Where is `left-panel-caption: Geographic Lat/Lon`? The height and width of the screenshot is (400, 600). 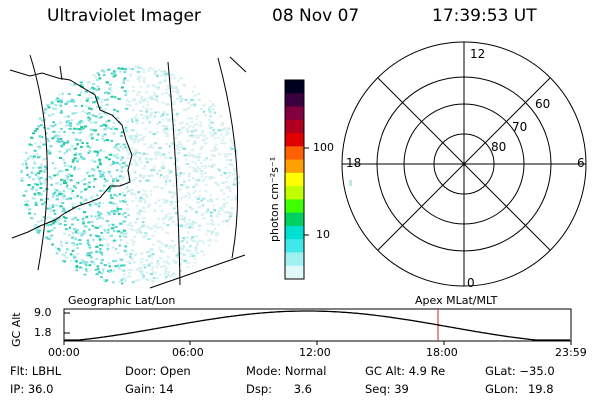 left-panel-caption: Geographic Lat/Lon is located at coordinates (122, 300).